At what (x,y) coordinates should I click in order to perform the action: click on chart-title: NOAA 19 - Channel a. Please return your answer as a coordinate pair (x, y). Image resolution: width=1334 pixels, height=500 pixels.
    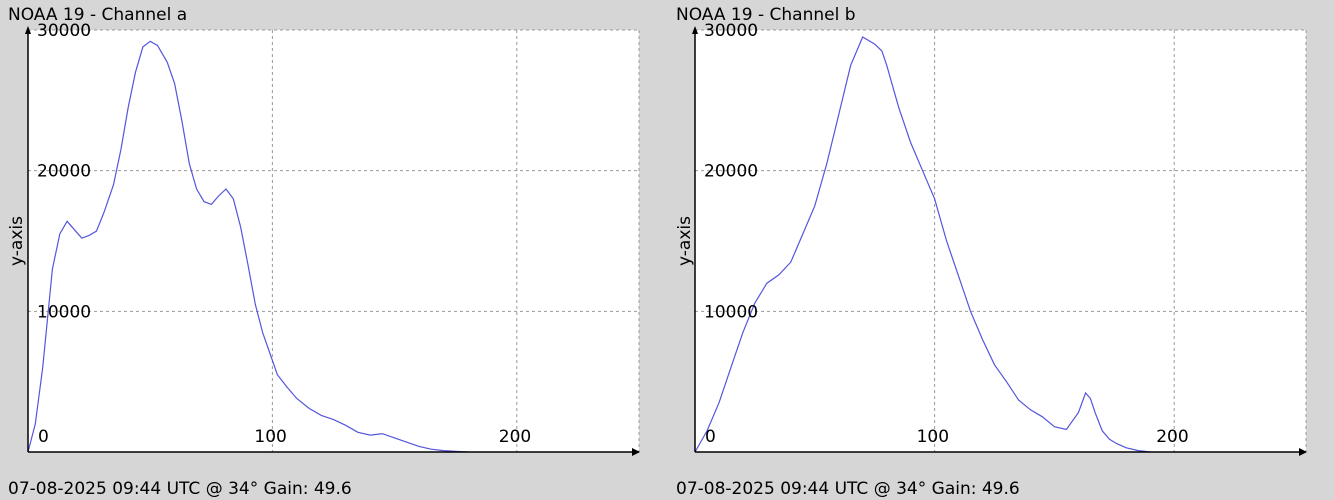
    Looking at the image, I should click on (97, 15).